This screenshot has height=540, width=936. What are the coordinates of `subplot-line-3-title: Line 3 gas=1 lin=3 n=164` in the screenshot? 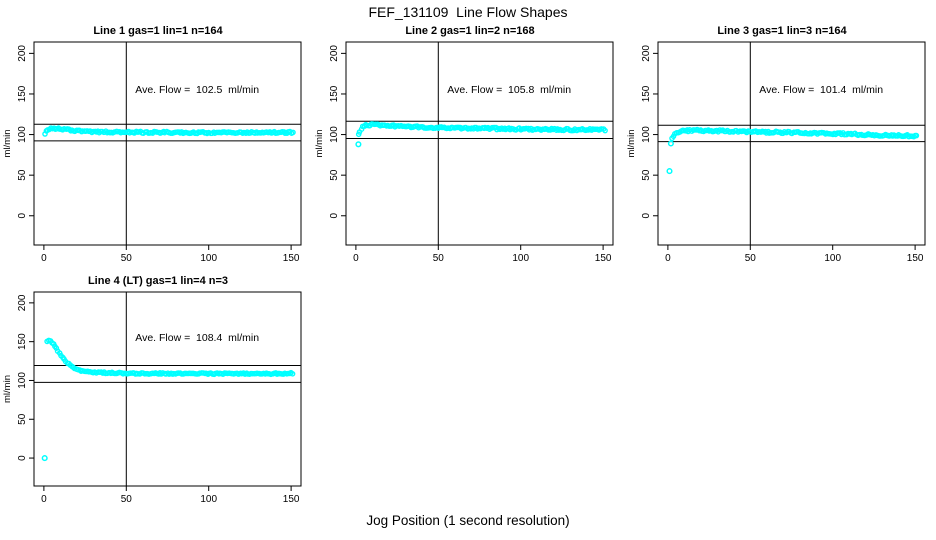 It's located at (782, 31).